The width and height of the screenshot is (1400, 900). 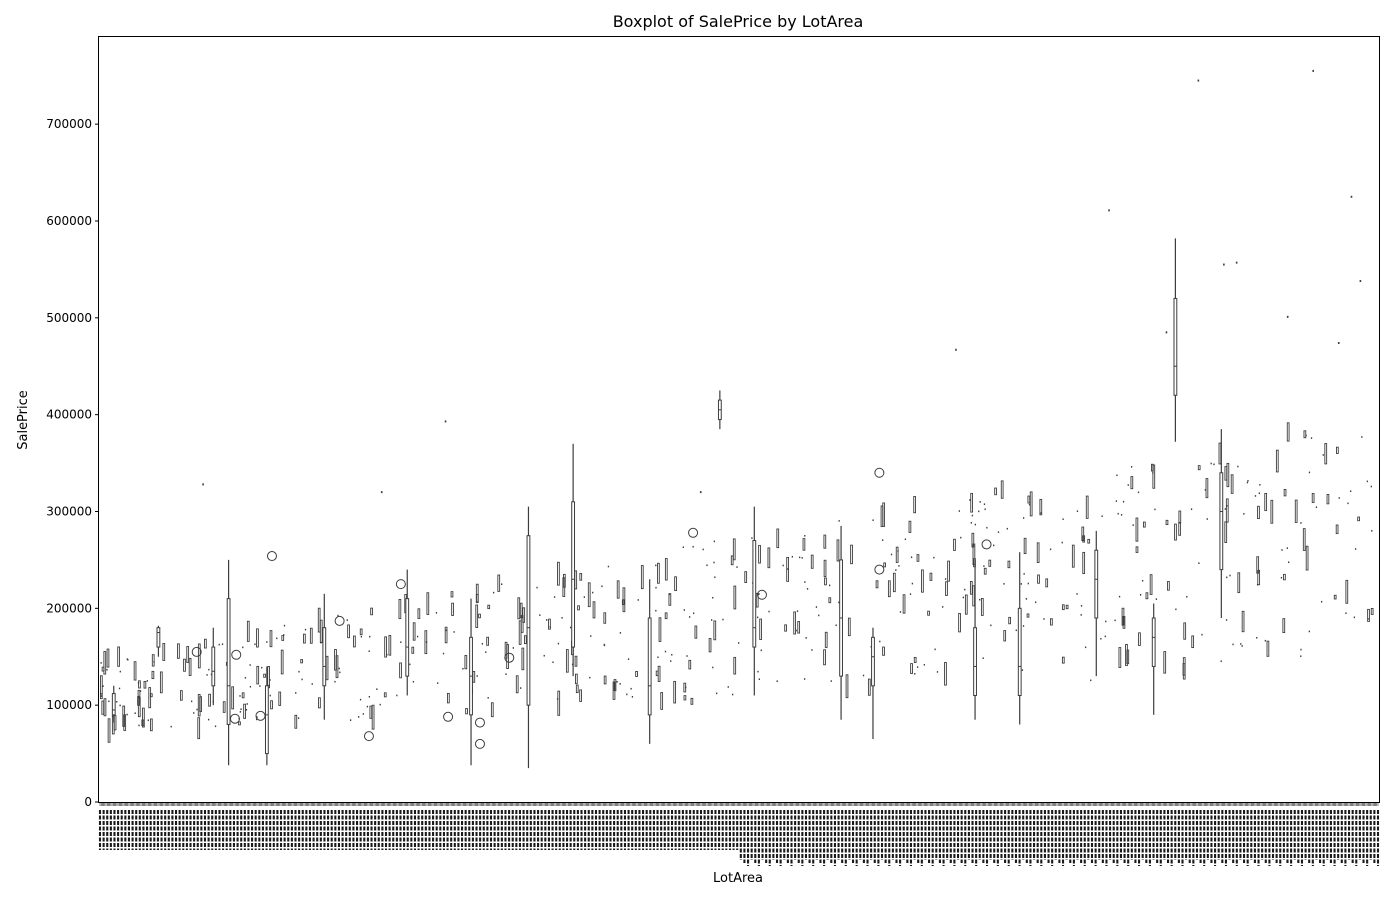 I want to click on box-iqr, so click(x=873, y=661).